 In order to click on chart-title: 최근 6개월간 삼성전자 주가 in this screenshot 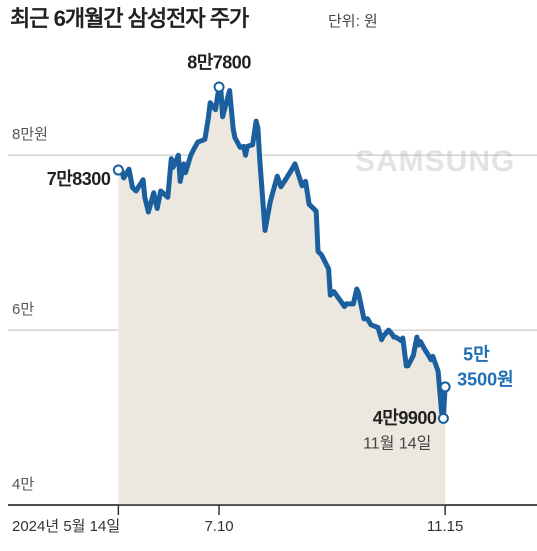, I will do `click(129, 18)`.